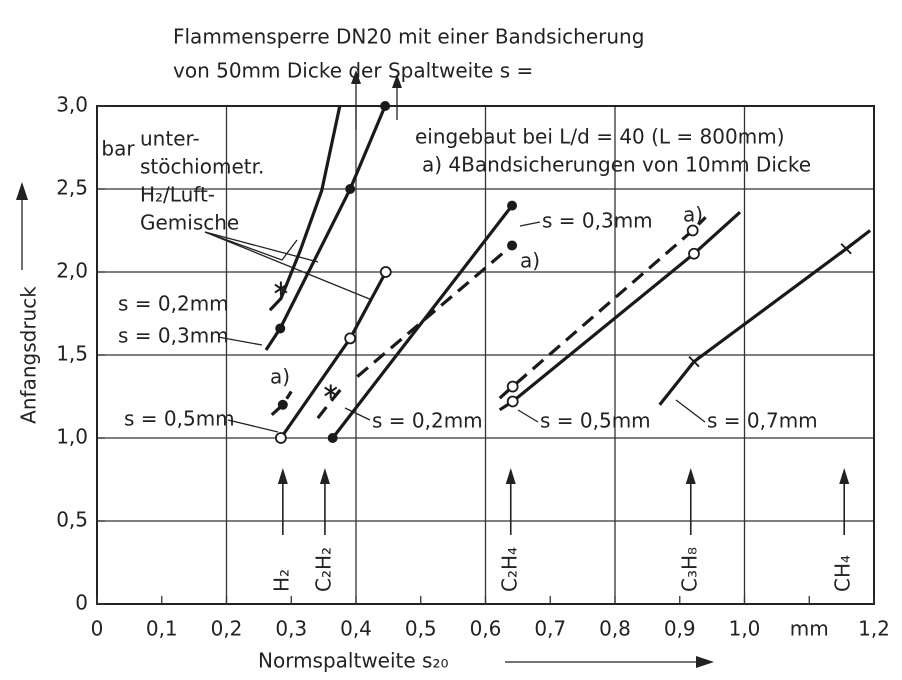 Image resolution: width=902 pixels, height=680 pixels. I want to click on x-tick-label: 0, so click(97, 629).